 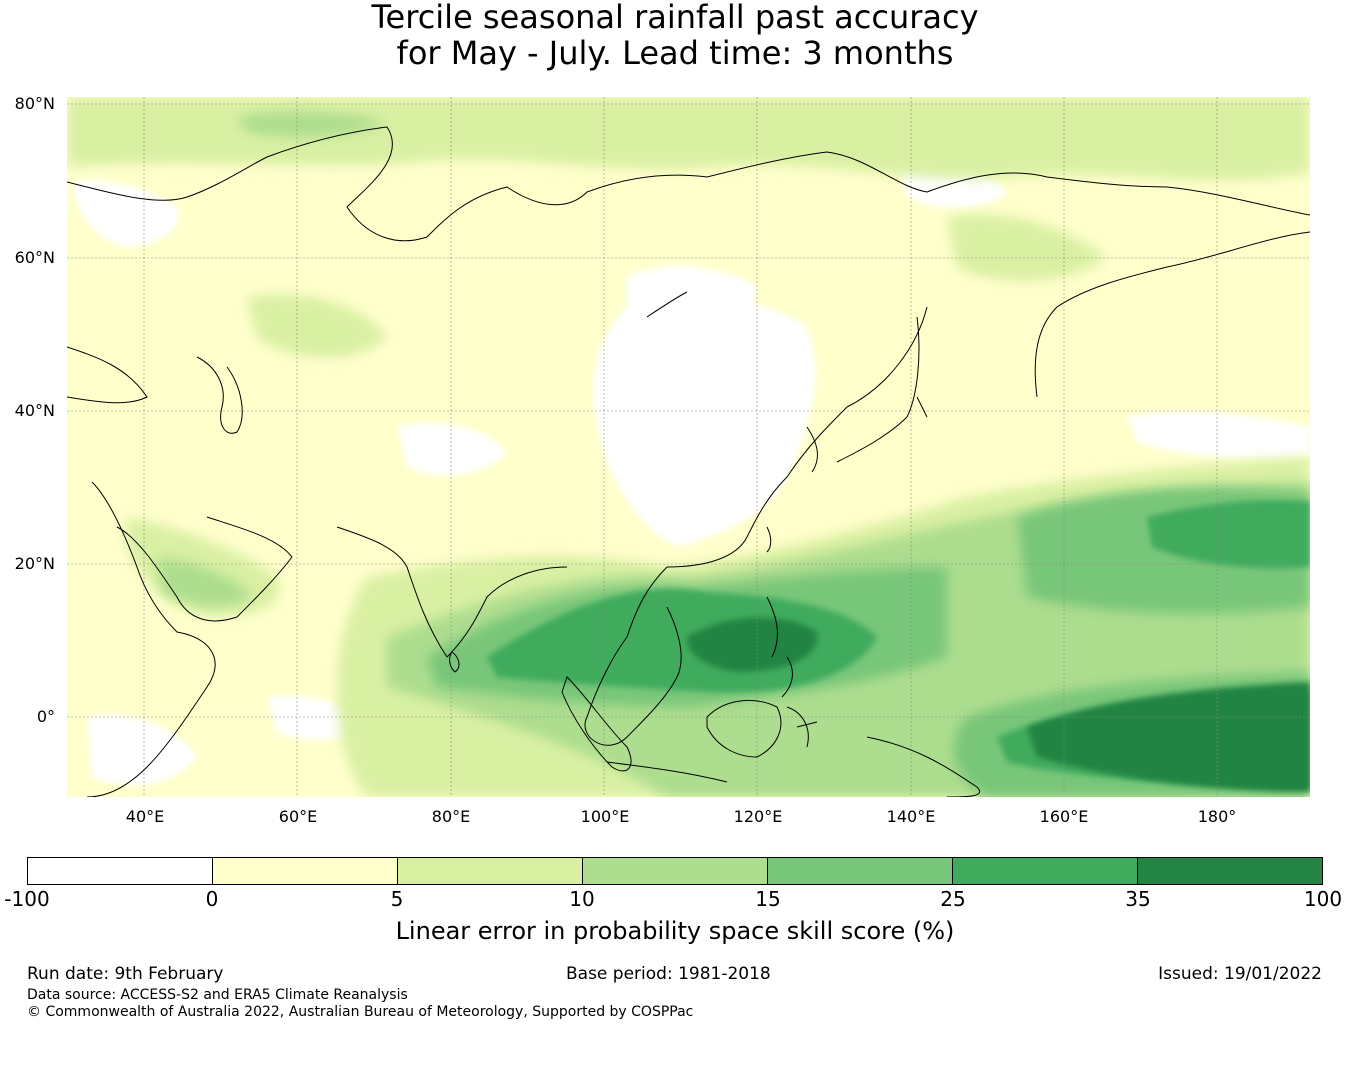 I want to click on lon-label-100e: 100°E, so click(x=605, y=816).